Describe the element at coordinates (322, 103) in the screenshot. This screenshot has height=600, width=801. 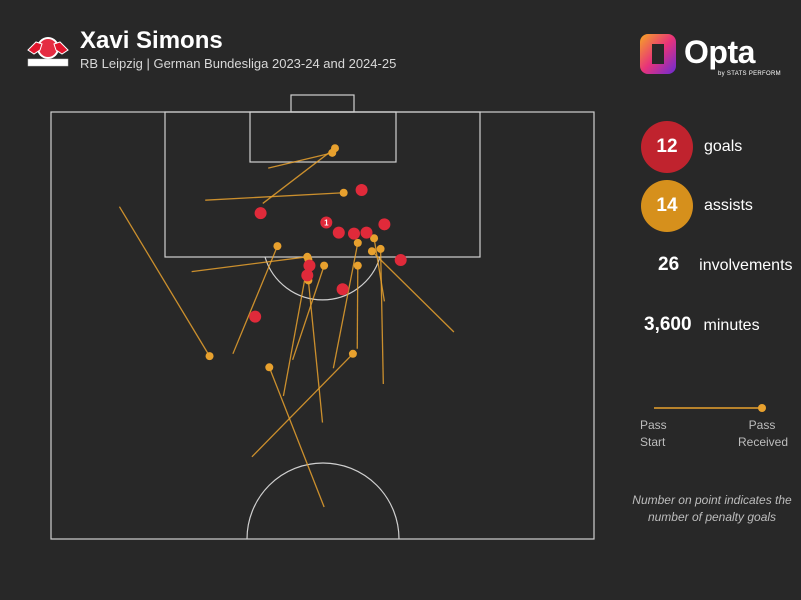
I see `goal` at that location.